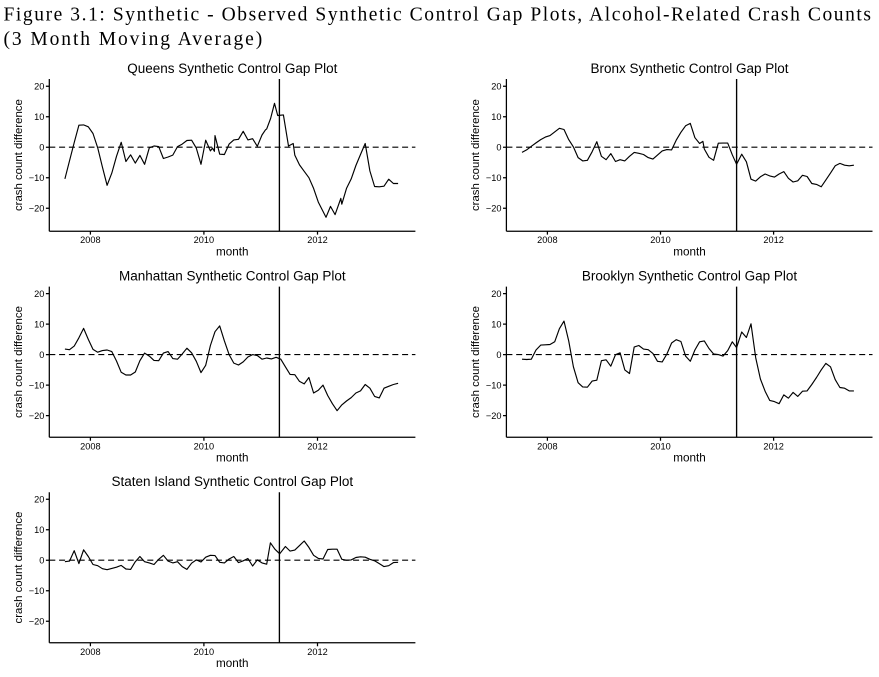  I want to click on svg-text:Queens Synthetic Control Gap P: Queens Synthetic Control Gap Plot, so click(232, 68).